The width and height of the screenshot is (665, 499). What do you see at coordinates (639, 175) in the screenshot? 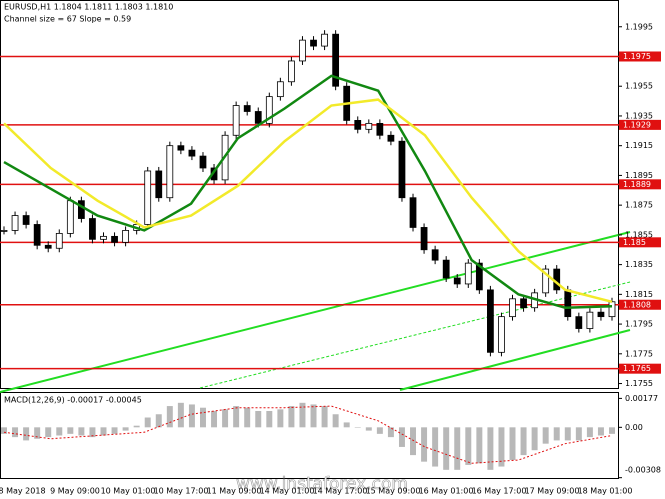
I see `y-tick-label: 1.1895` at bounding box center [639, 175].